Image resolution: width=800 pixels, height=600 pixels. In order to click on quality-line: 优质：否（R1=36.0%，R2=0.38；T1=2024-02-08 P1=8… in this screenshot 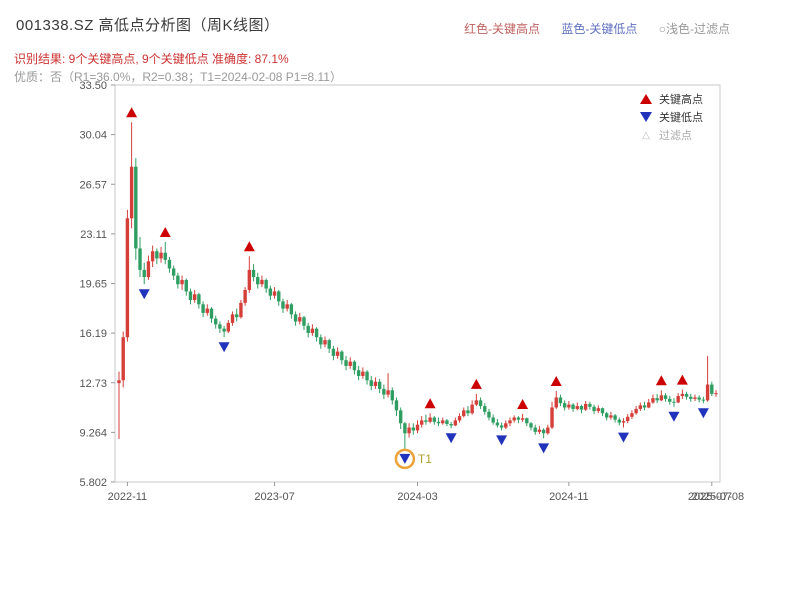, I will do `click(178, 77)`.